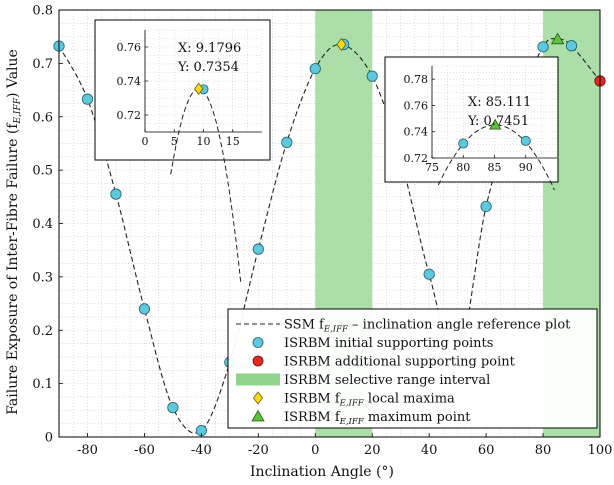 The height and width of the screenshot is (485, 614). What do you see at coordinates (341, 44) in the screenshot?
I see `local-maxima-marker` at bounding box center [341, 44].